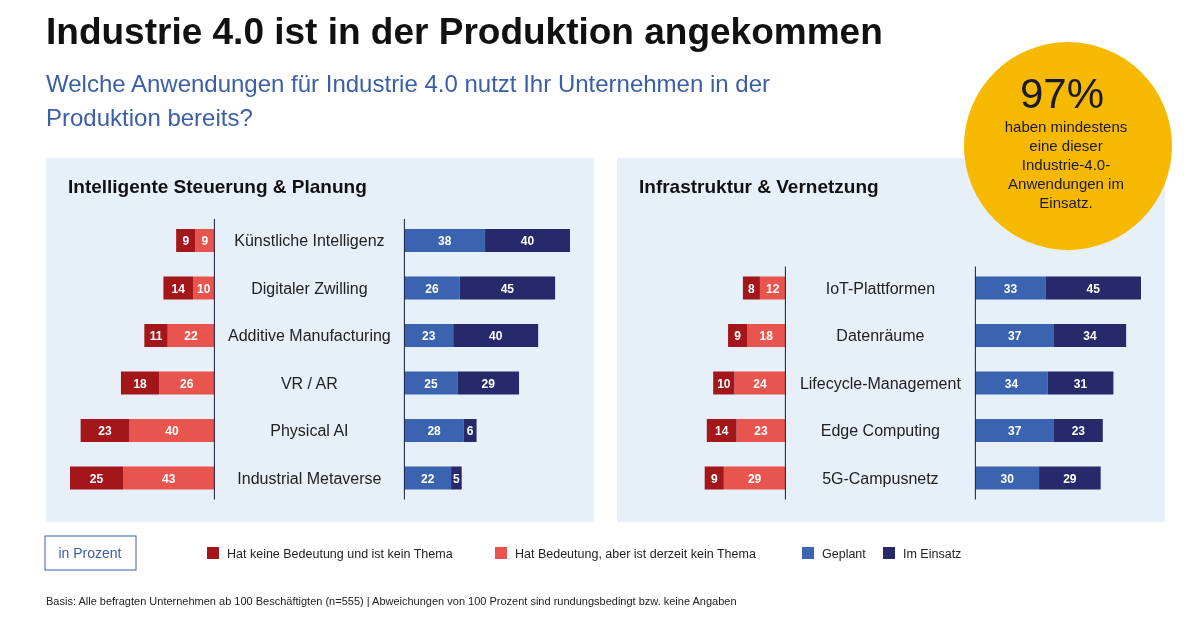 The image size is (1200, 630). What do you see at coordinates (880, 288) in the screenshot?
I see `y-tick-label: IoT-Plattformen` at bounding box center [880, 288].